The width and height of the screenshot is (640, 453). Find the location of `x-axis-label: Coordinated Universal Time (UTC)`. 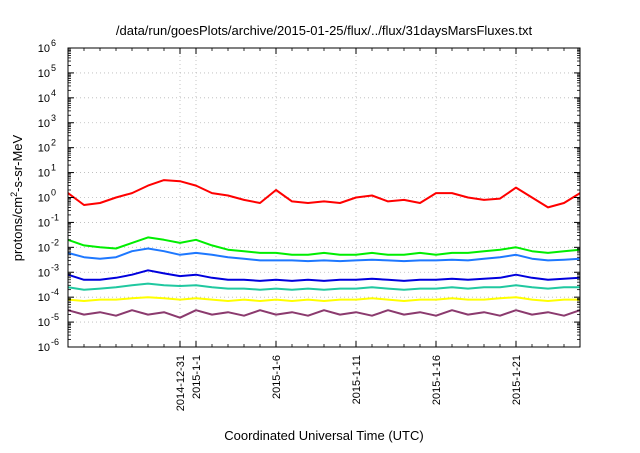

x-axis-label: Coordinated Universal Time (UTC) is located at coordinates (323, 435).